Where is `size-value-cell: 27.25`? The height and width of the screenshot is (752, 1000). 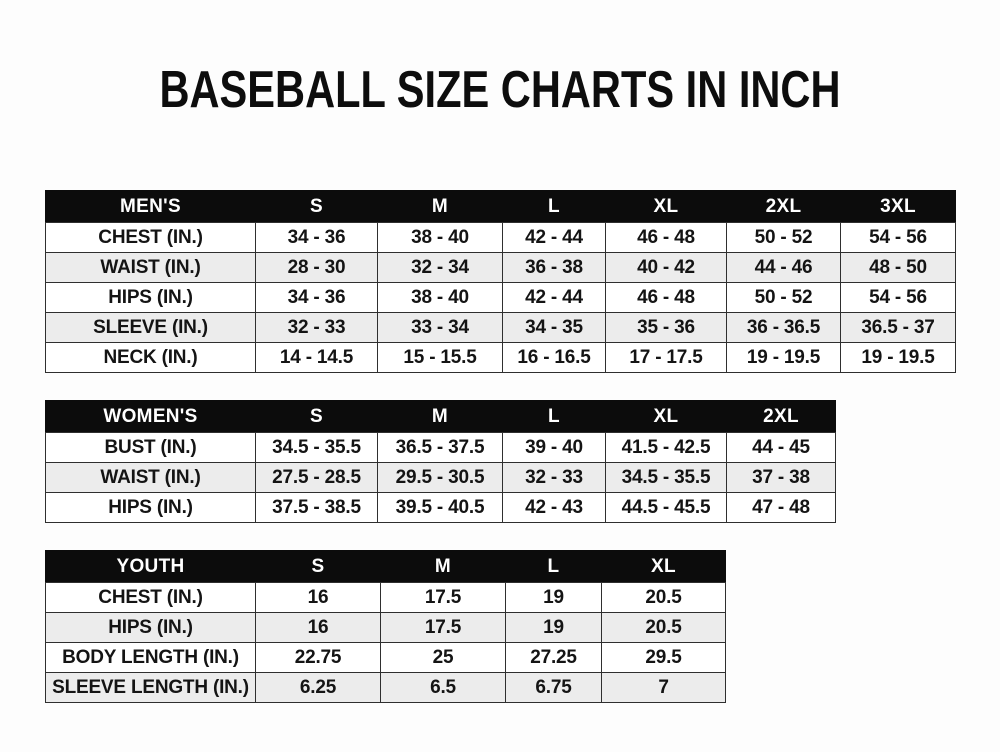 size-value-cell: 27.25 is located at coordinates (553, 657).